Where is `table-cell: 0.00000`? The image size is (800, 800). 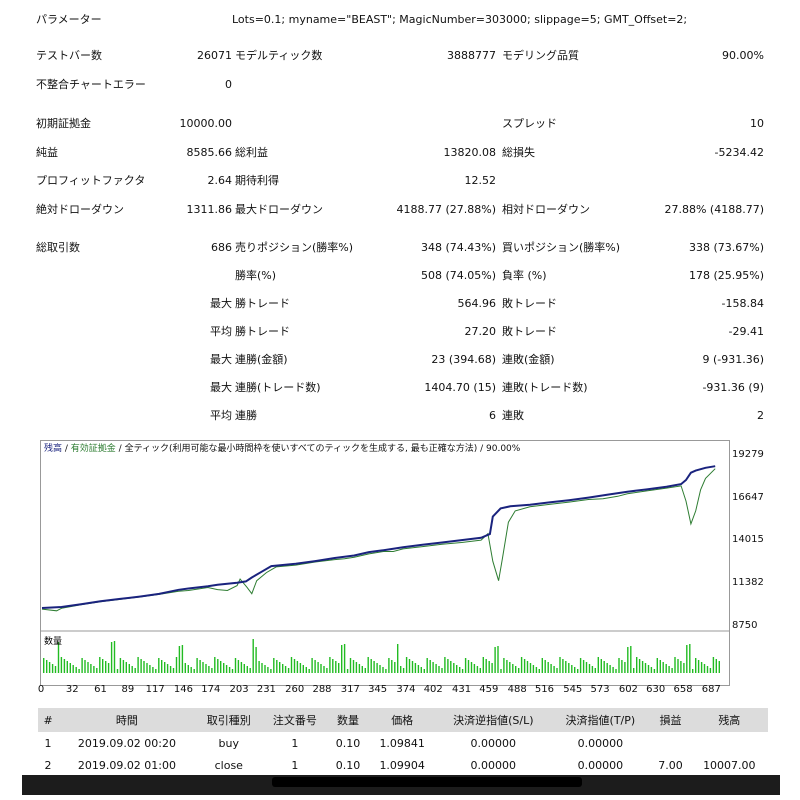
table-cell: 0.00000 is located at coordinates (600, 765).